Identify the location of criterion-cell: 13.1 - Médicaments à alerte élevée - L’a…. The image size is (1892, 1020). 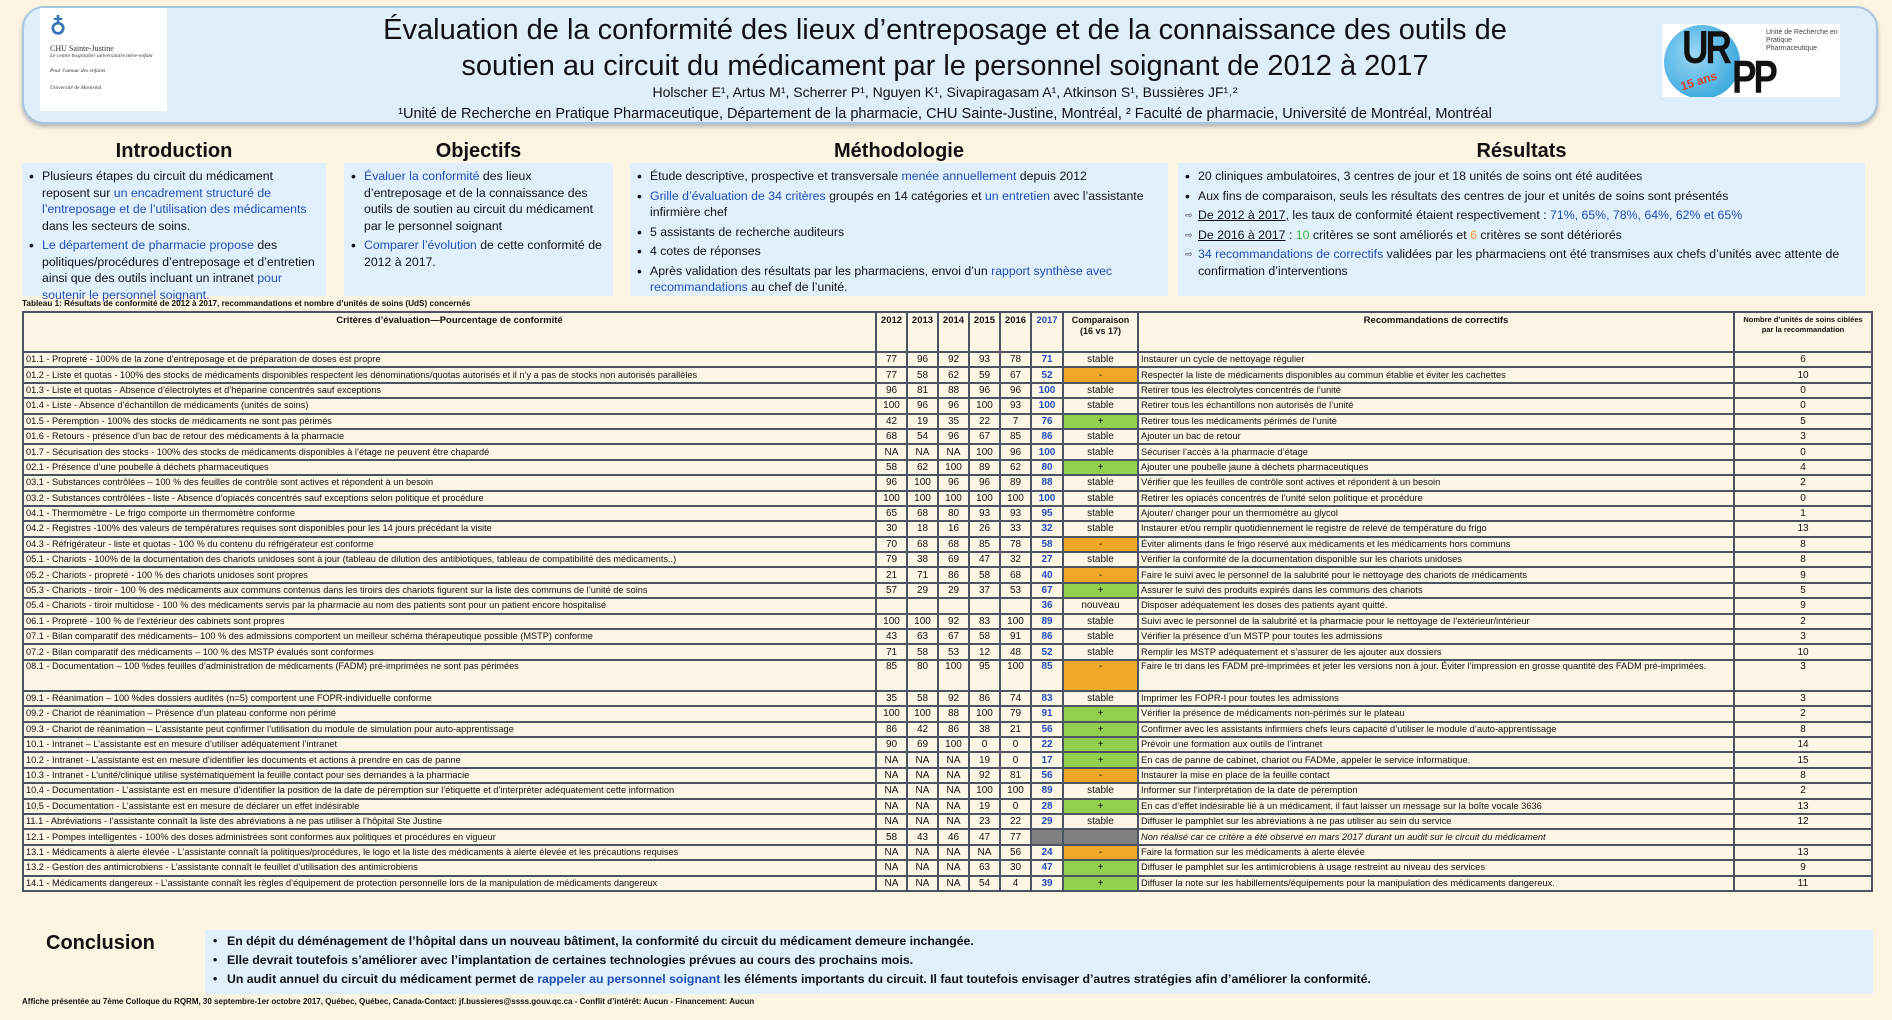
(449, 852).